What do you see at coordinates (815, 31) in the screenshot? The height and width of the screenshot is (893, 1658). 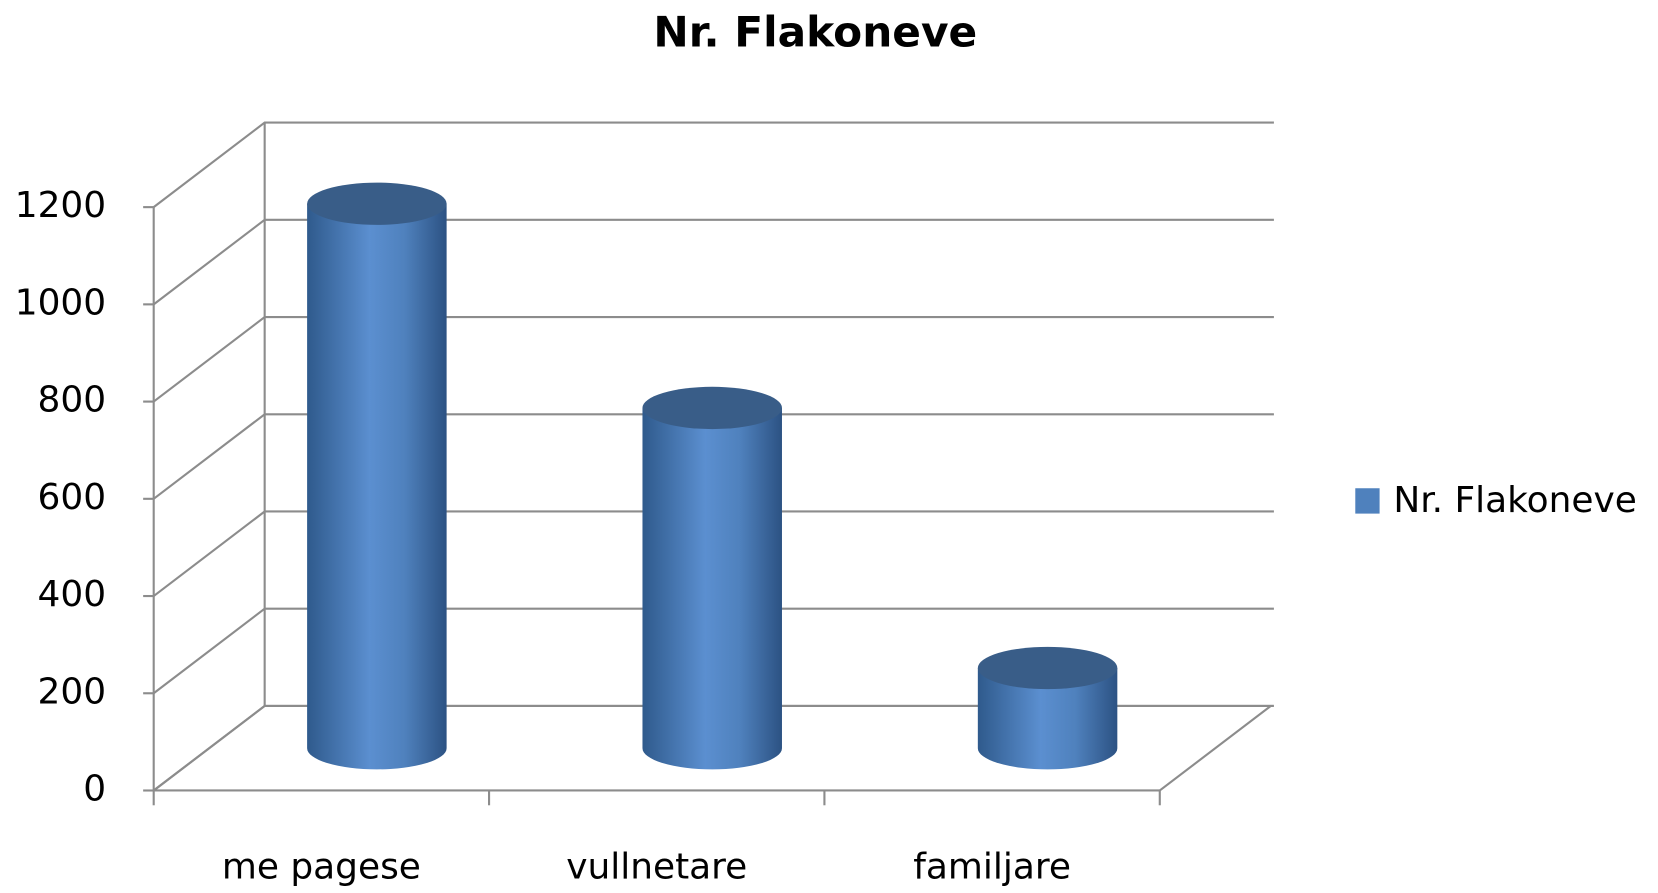 I see `chart-title: Nr. Flakoneve` at bounding box center [815, 31].